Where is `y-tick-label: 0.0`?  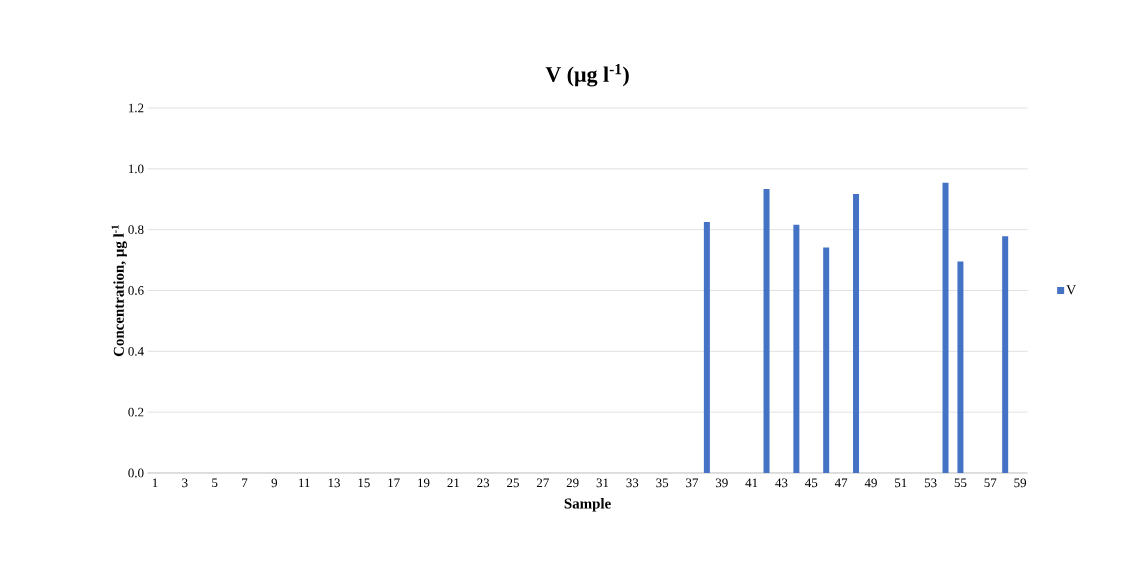 y-tick-label: 0.0 is located at coordinates (136, 473).